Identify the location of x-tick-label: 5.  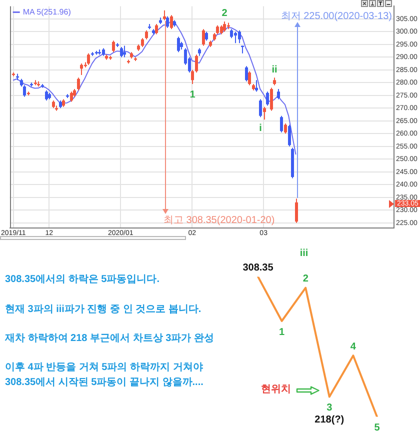
(377, 428).